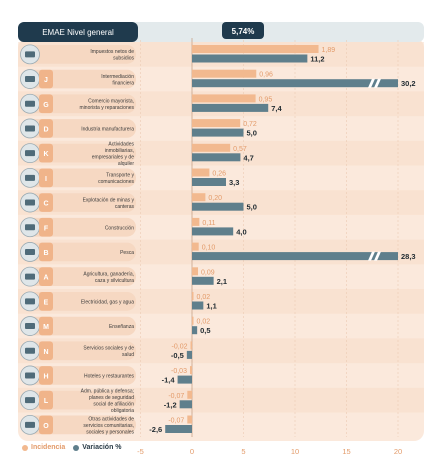  What do you see at coordinates (317, 59) in the screenshot?
I see `label-variation: 11,2` at bounding box center [317, 59].